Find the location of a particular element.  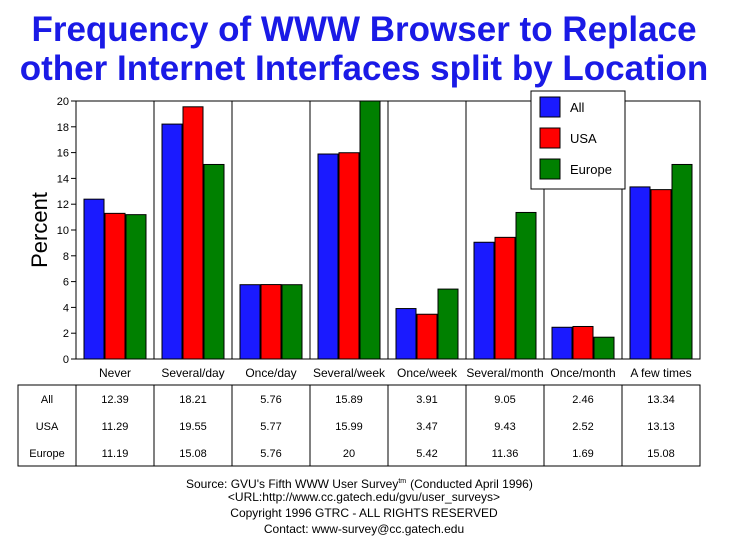

y-tick-label: 6 is located at coordinates (66, 283).